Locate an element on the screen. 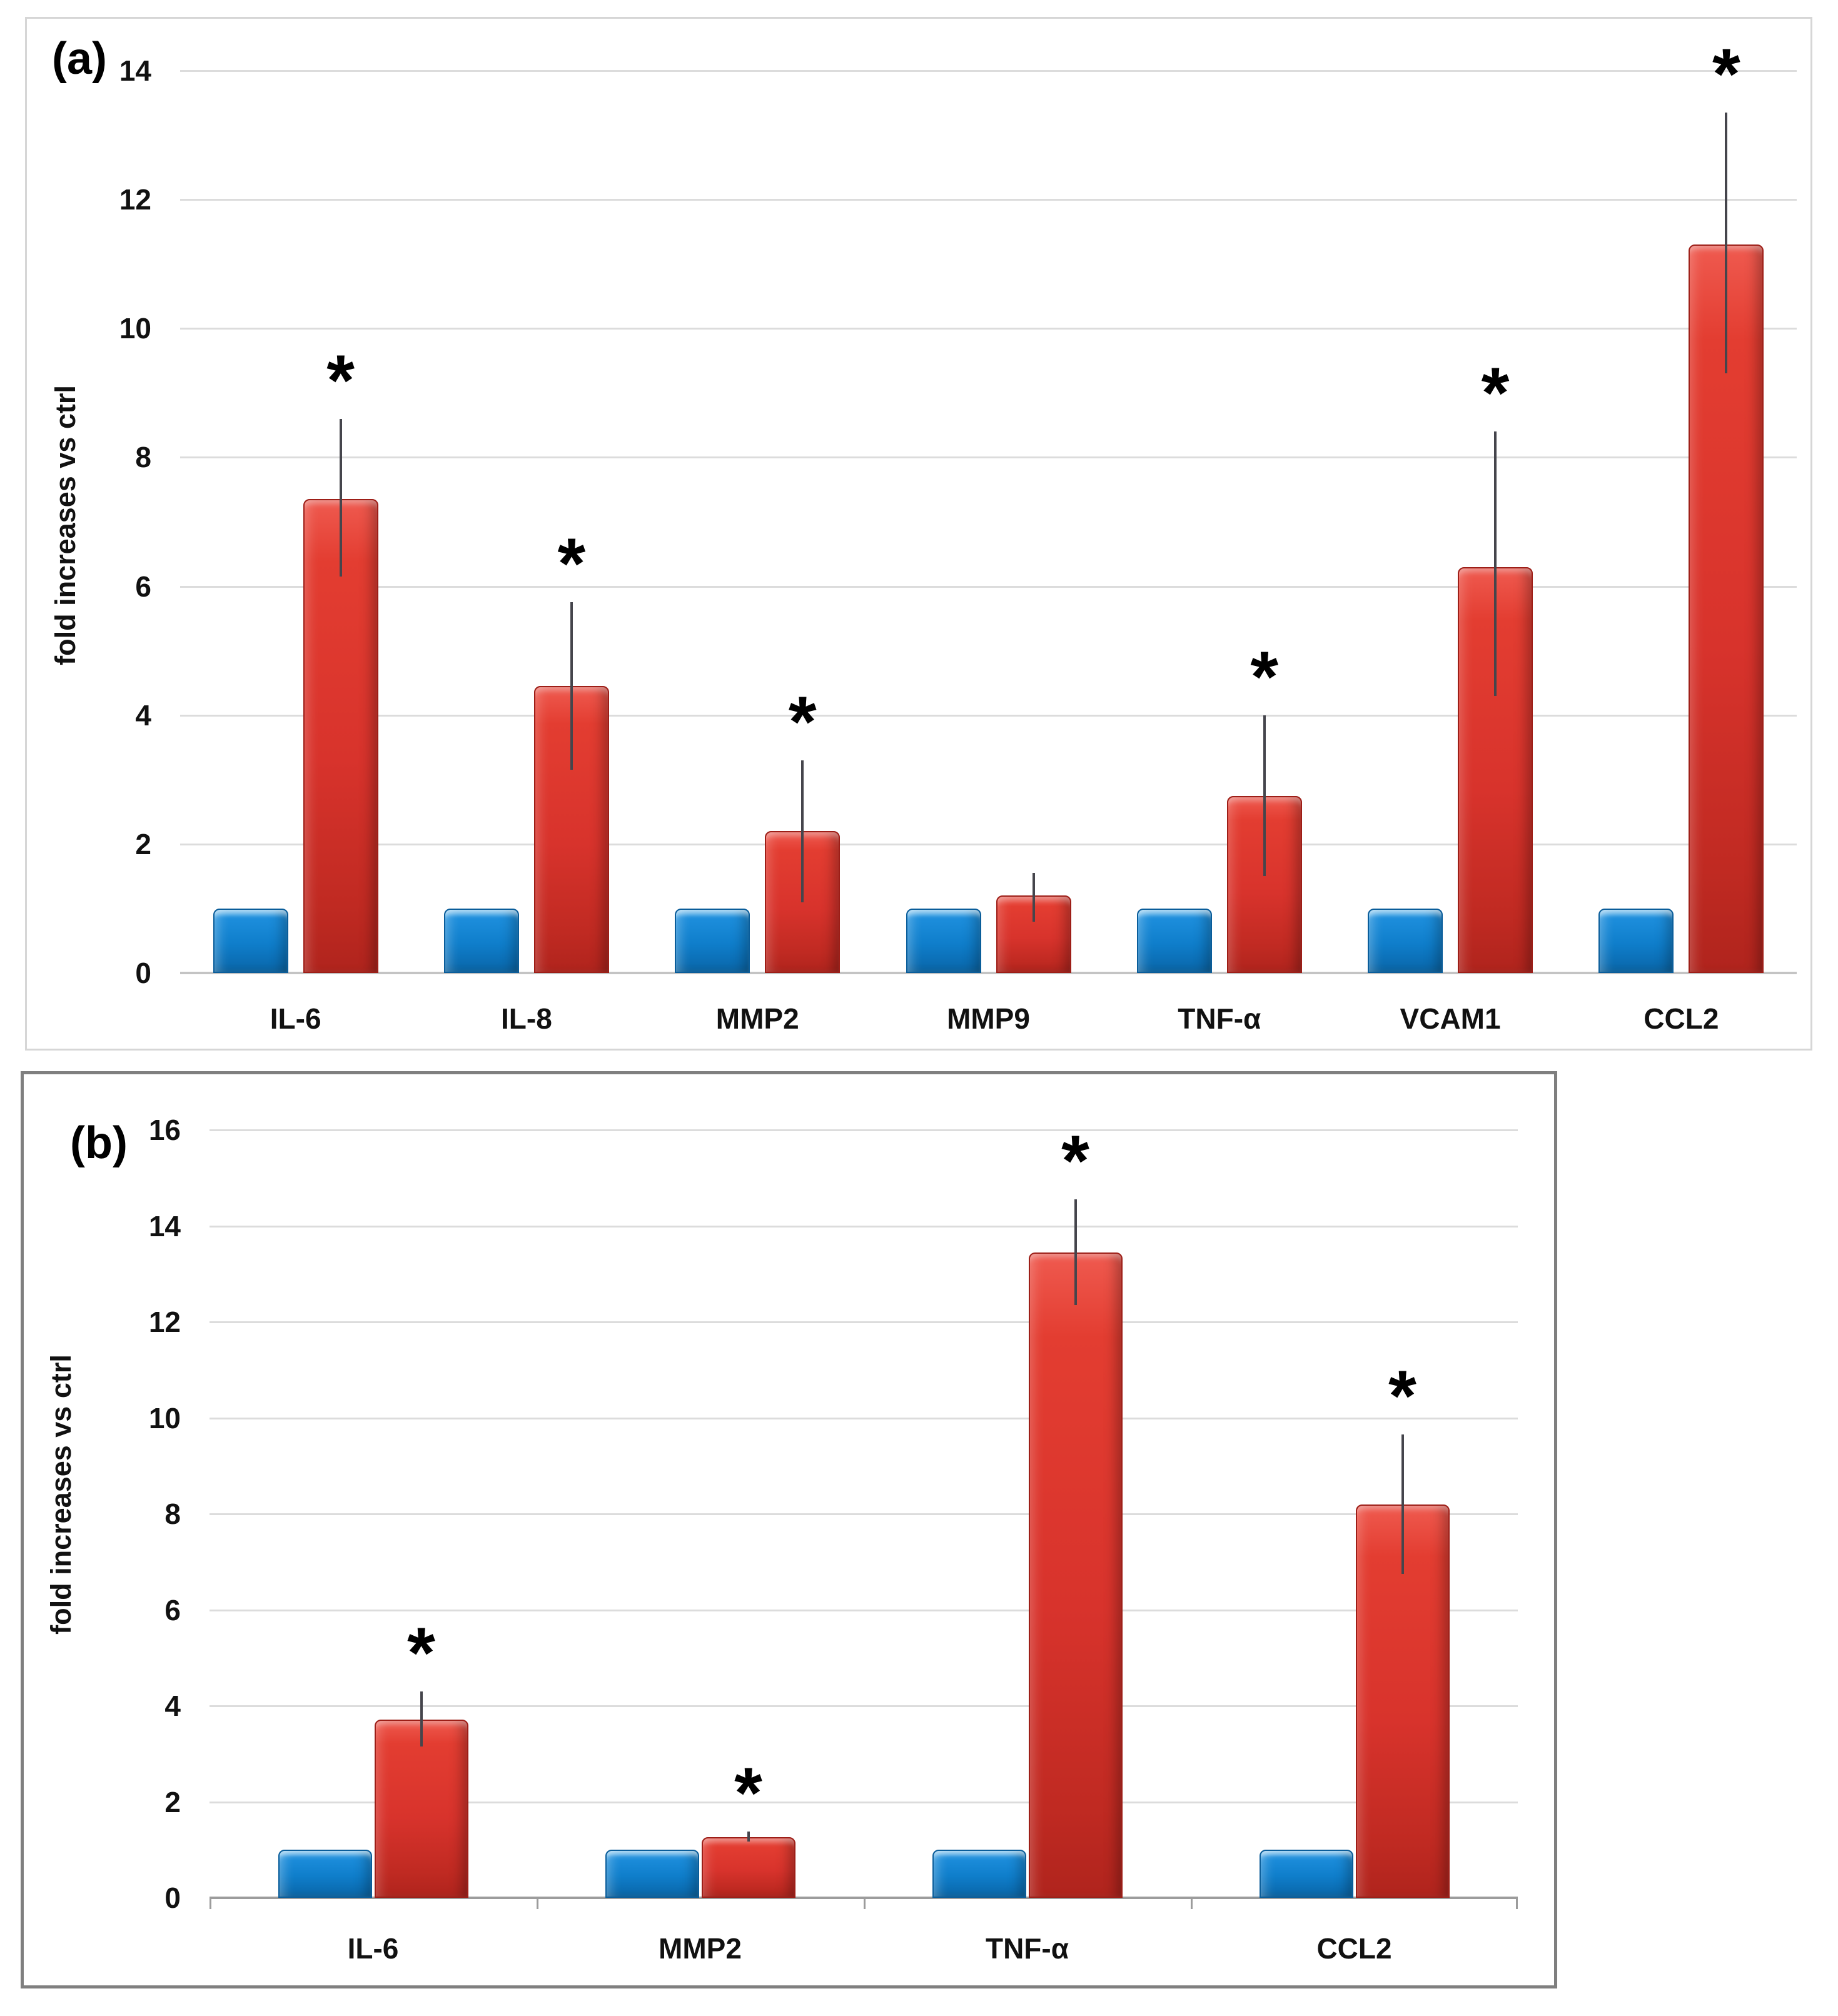  category-label: IL-8 is located at coordinates (526, 1019).